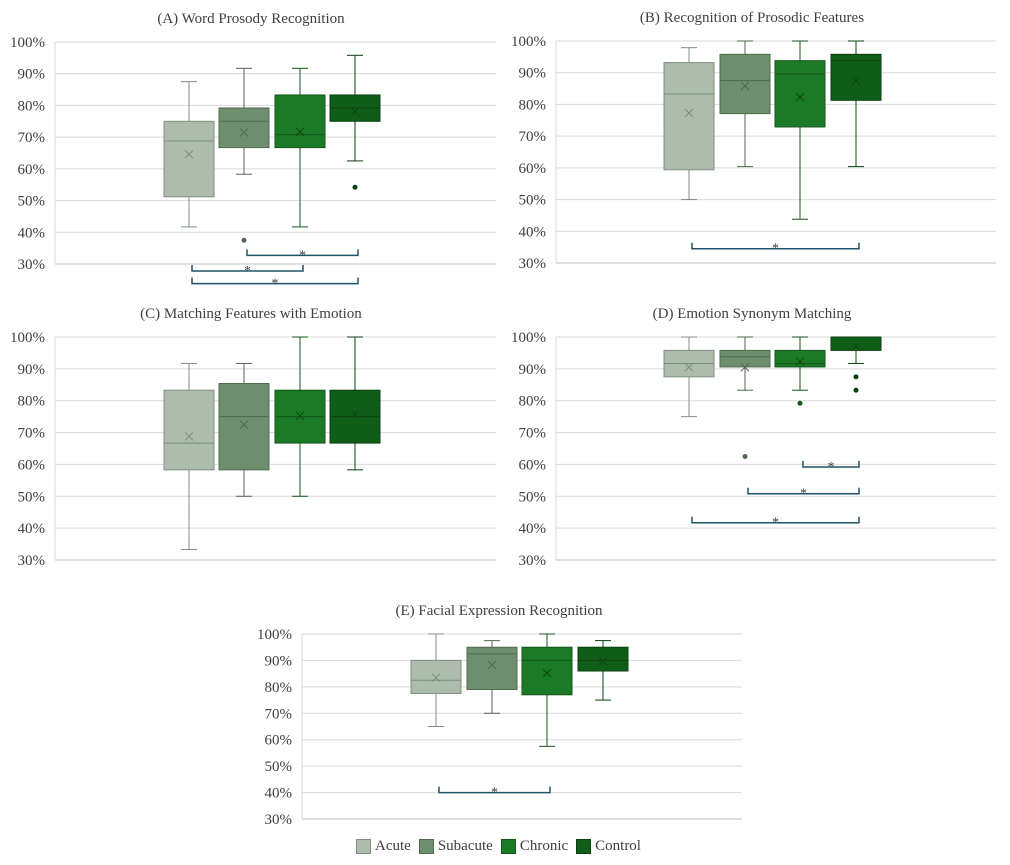  Describe the element at coordinates (584, 846) in the screenshot. I see `legend-swatch-control` at that location.